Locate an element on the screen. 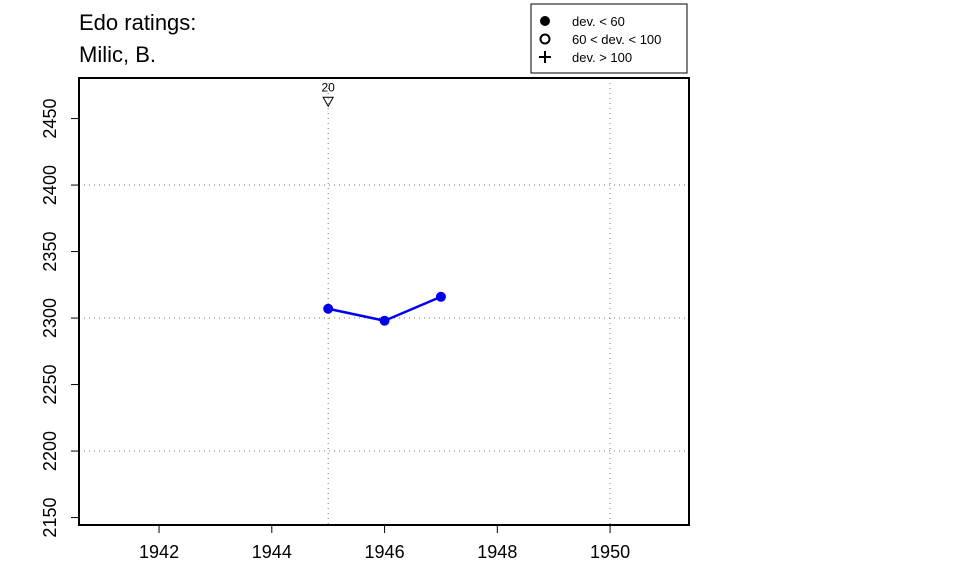 Image resolution: width=960 pixels, height=576 pixels. x-tick-label: 1942 is located at coordinates (159, 552).